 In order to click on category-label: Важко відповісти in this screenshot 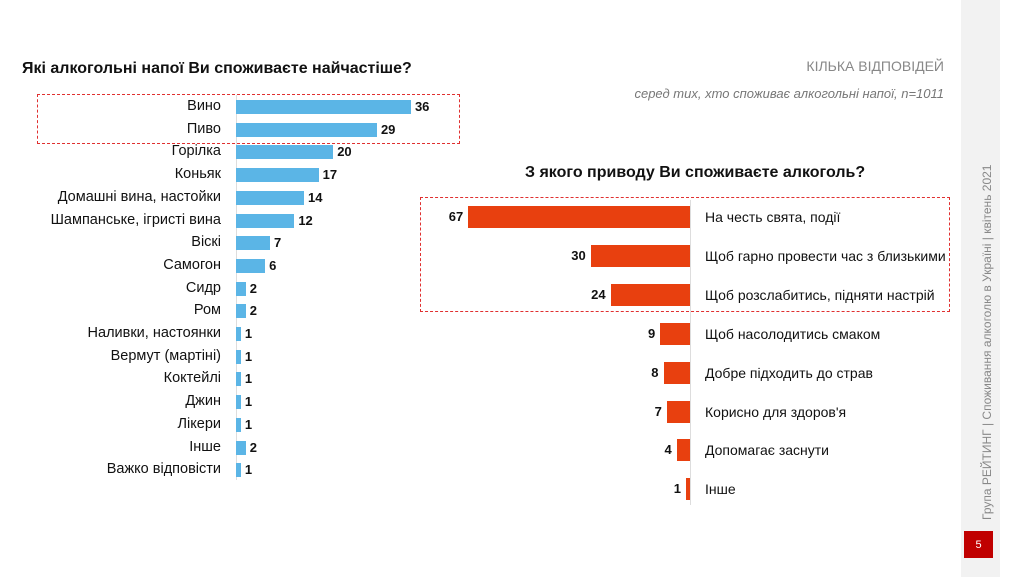, I will do `click(163, 469)`.